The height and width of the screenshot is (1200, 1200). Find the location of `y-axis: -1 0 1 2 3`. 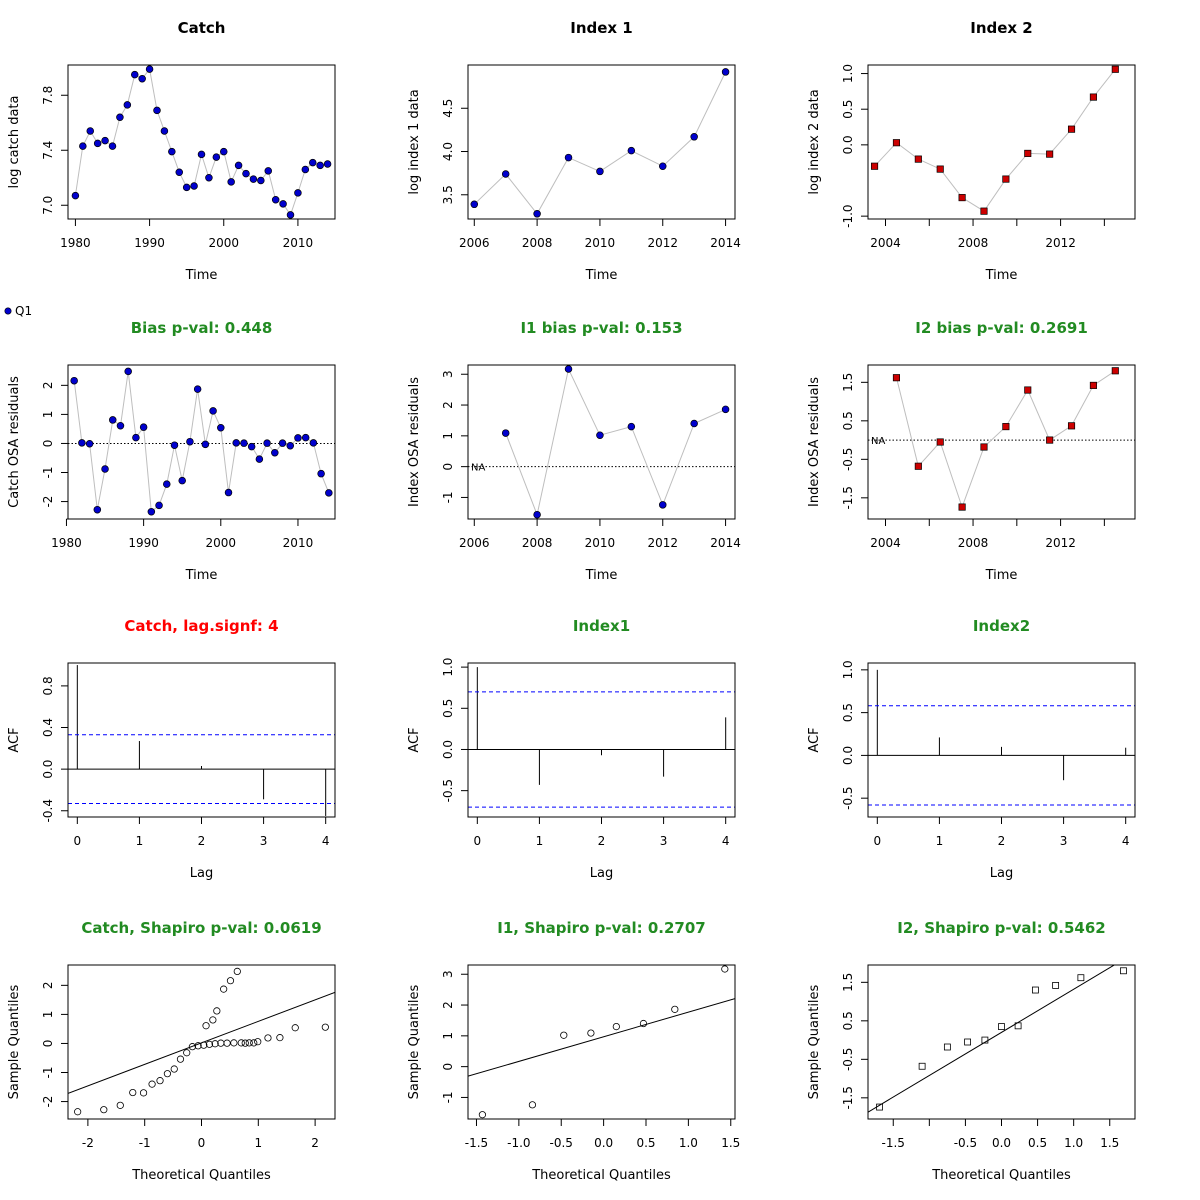

y-axis: -1 0 1 2 3 is located at coordinates (455, 436).